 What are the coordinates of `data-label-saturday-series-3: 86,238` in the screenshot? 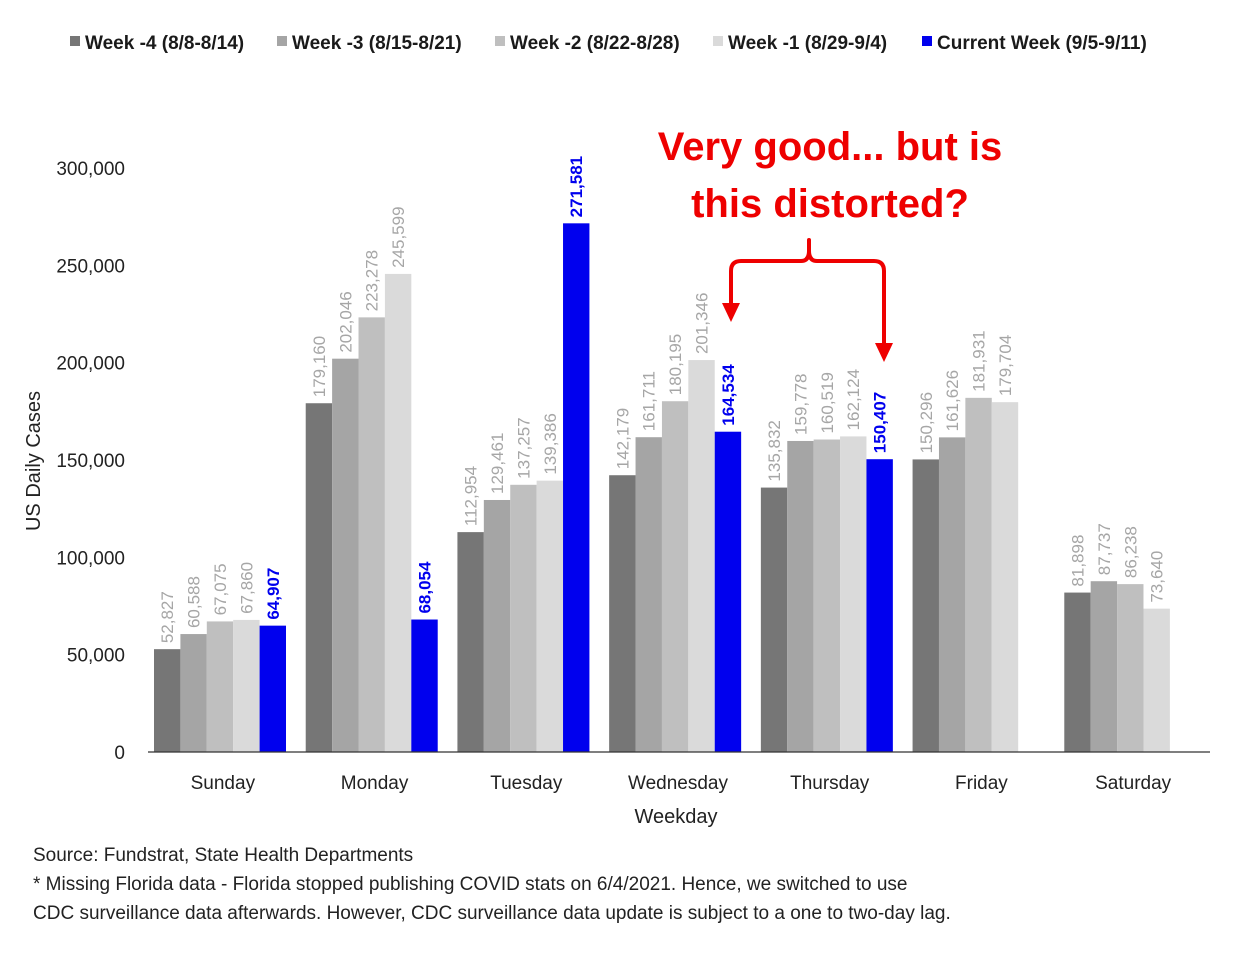 It's located at (1130, 552).